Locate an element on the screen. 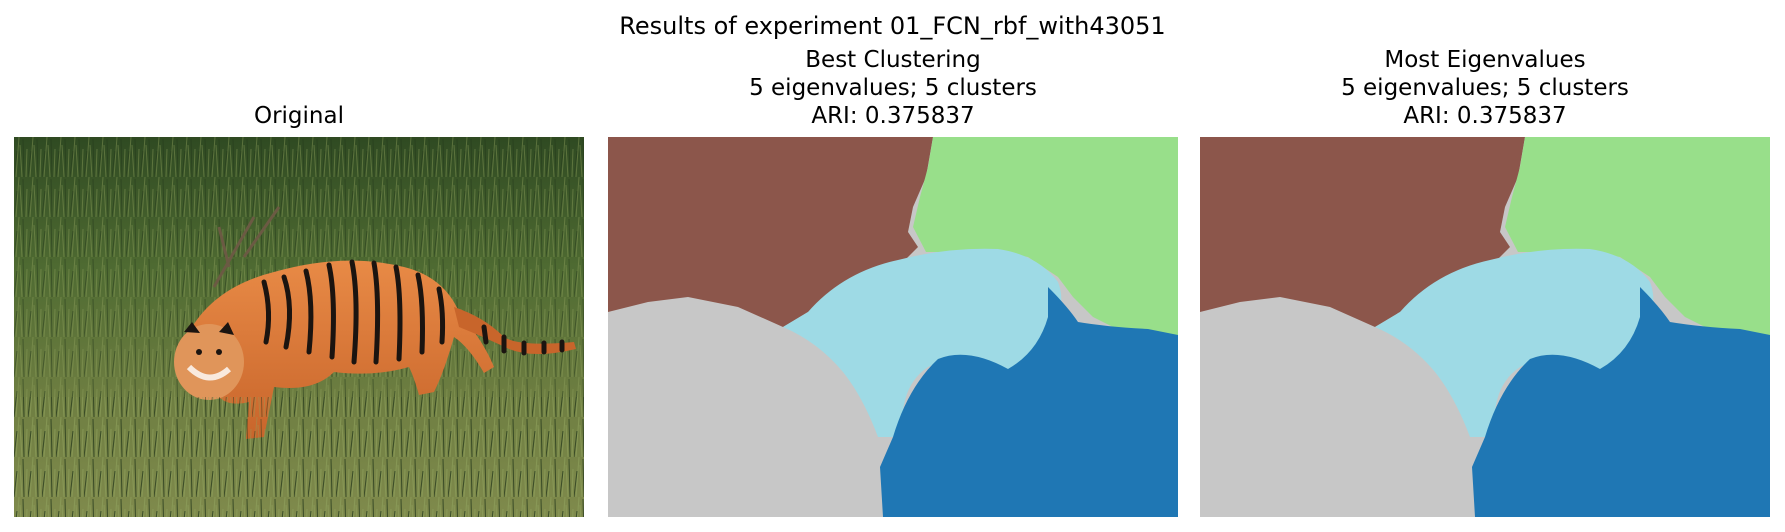 This screenshot has height=532, width=1785. most-eigenvalues-title-line-2: 5 eigenvalues; 5 clusters is located at coordinates (1485, 88).